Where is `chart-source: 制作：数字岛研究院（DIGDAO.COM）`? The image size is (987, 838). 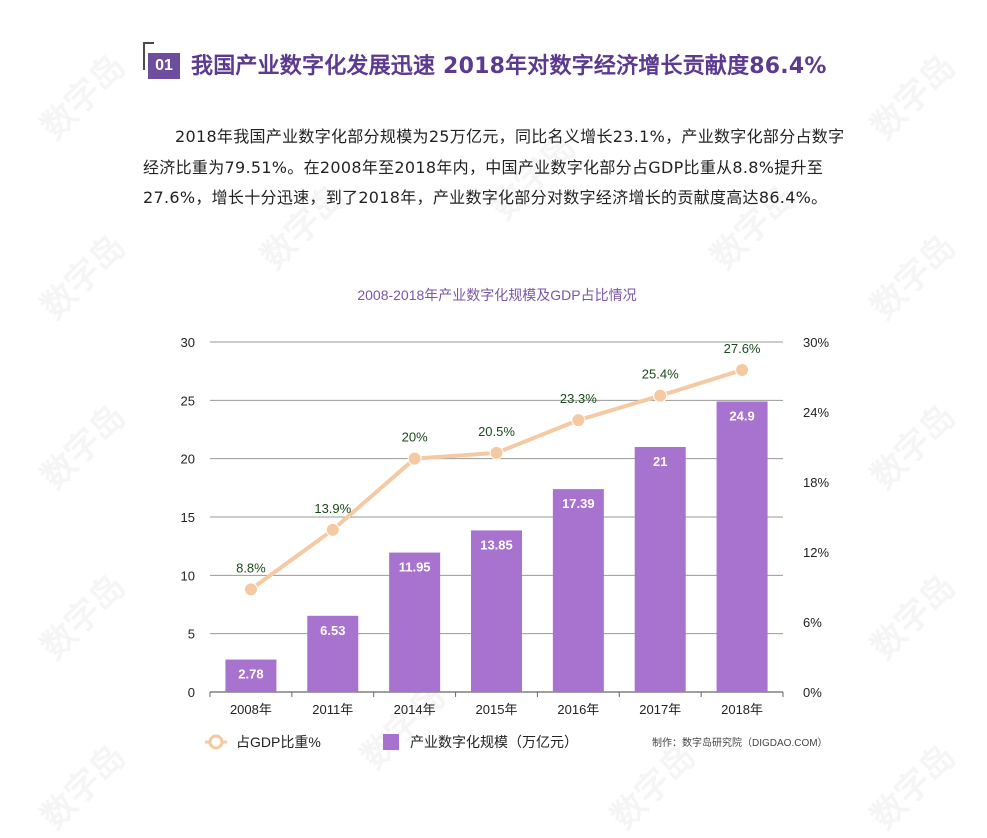 chart-source: 制作：数字岛研究院（DIGDAO.COM） is located at coordinates (740, 742).